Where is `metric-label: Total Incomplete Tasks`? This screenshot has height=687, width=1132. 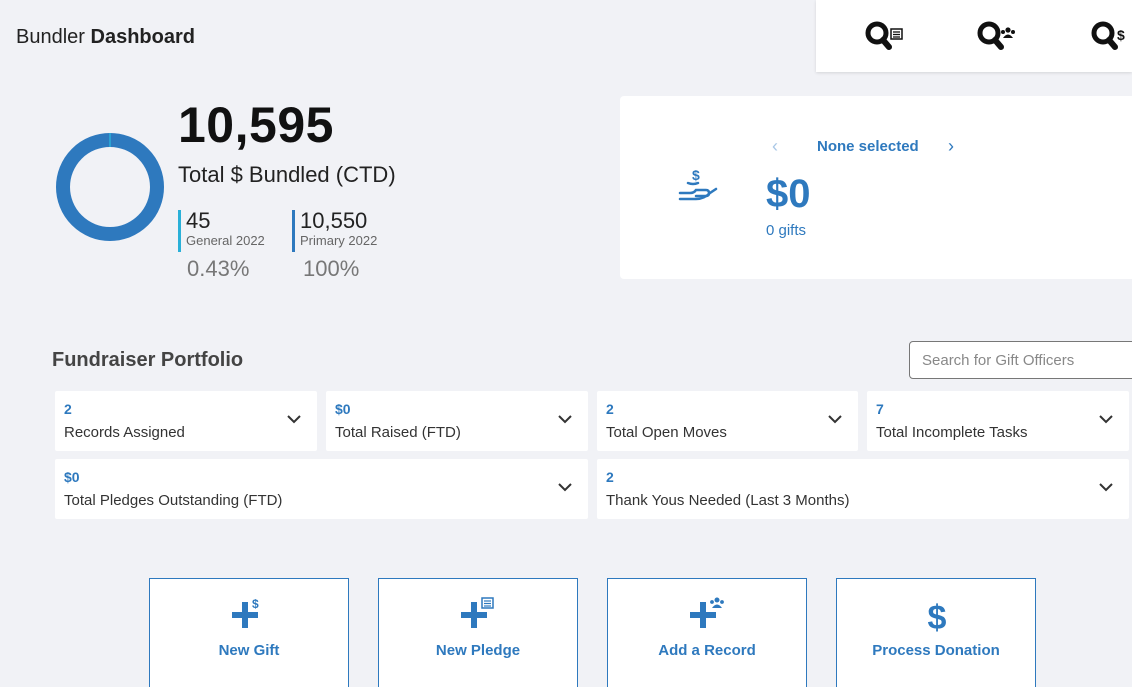
metric-label: Total Incomplete Tasks is located at coordinates (952, 432).